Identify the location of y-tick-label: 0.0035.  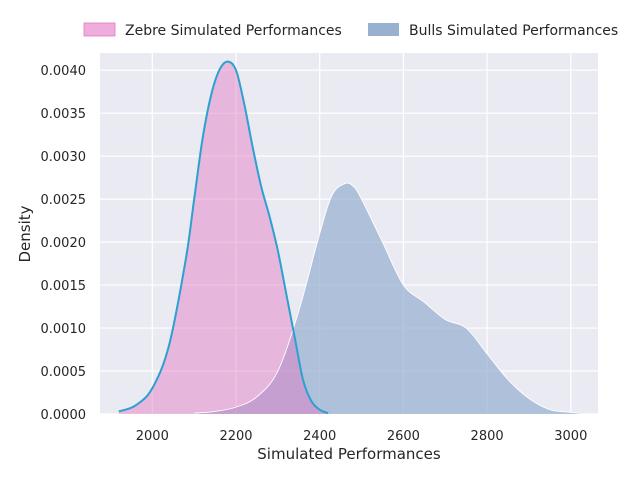
(64, 114).